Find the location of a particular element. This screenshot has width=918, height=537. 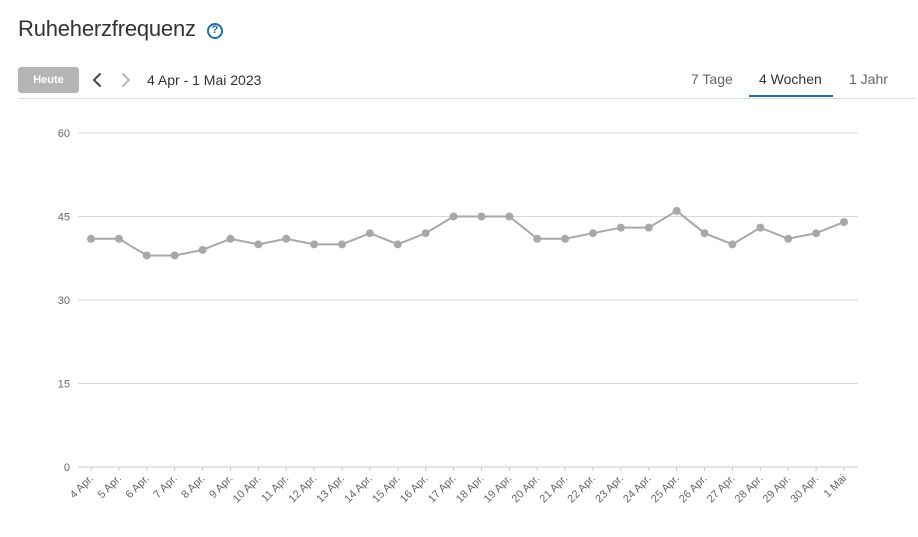

active-tab-indicator is located at coordinates (791, 96).